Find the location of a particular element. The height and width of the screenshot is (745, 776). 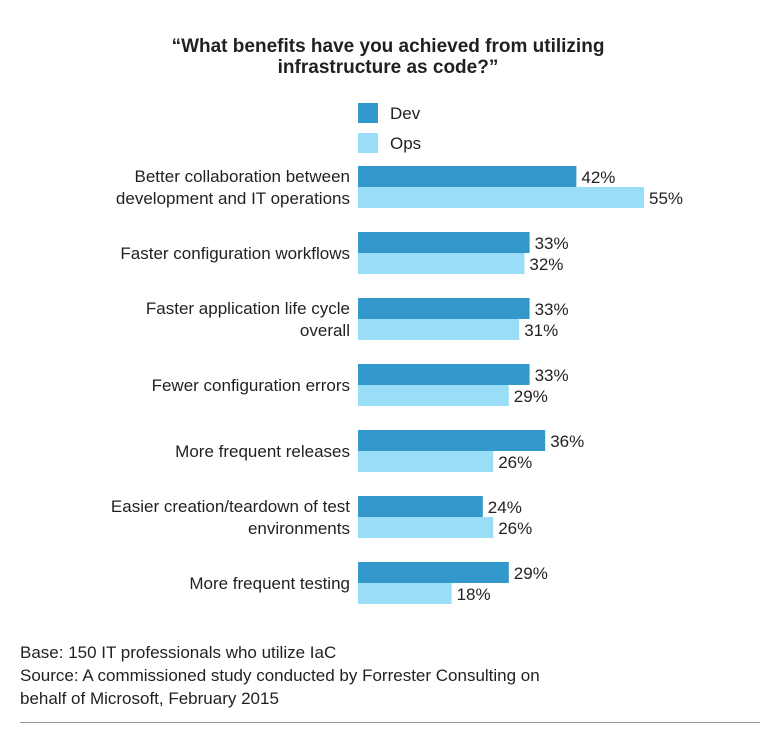

legend-swatch-dev is located at coordinates (368, 113).